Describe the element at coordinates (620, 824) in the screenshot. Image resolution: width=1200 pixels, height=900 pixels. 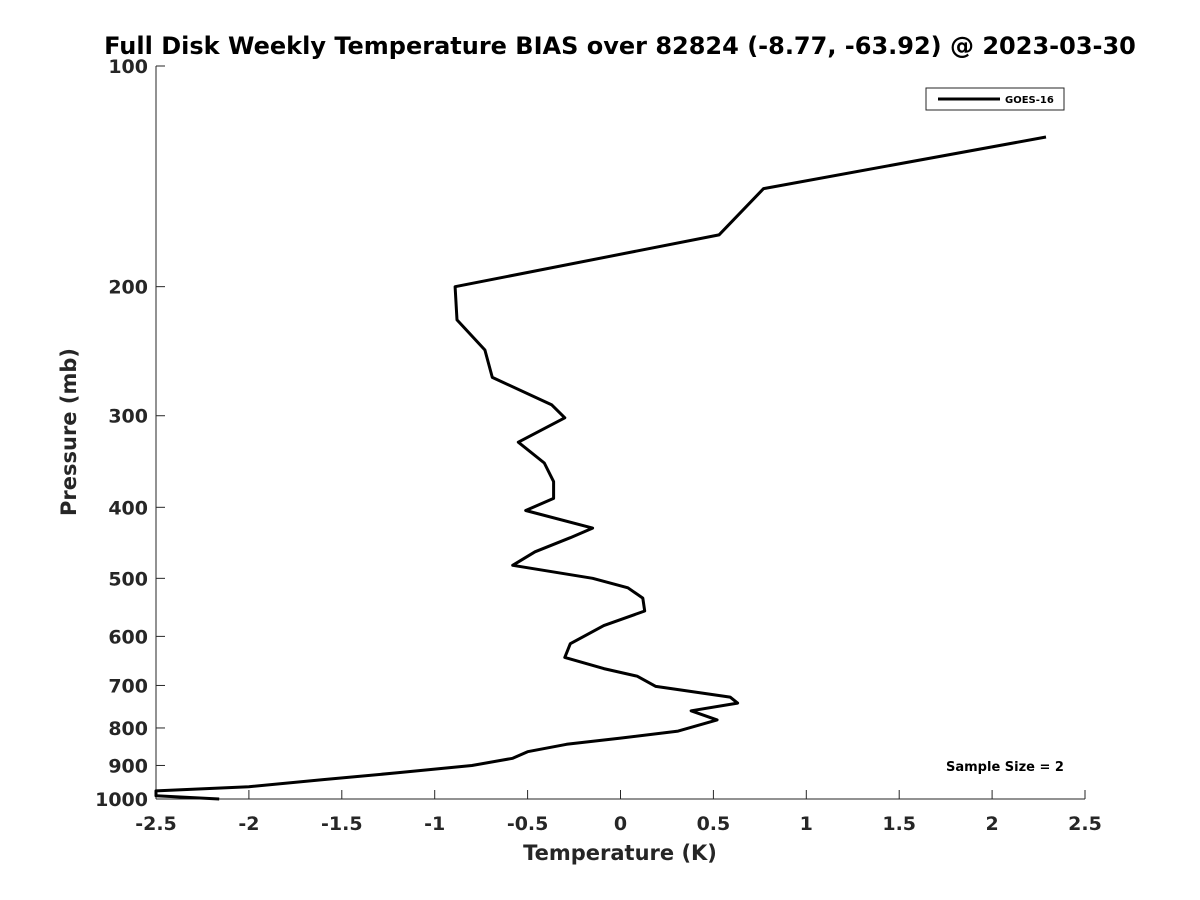
I see `x-tick-label: 0` at that location.